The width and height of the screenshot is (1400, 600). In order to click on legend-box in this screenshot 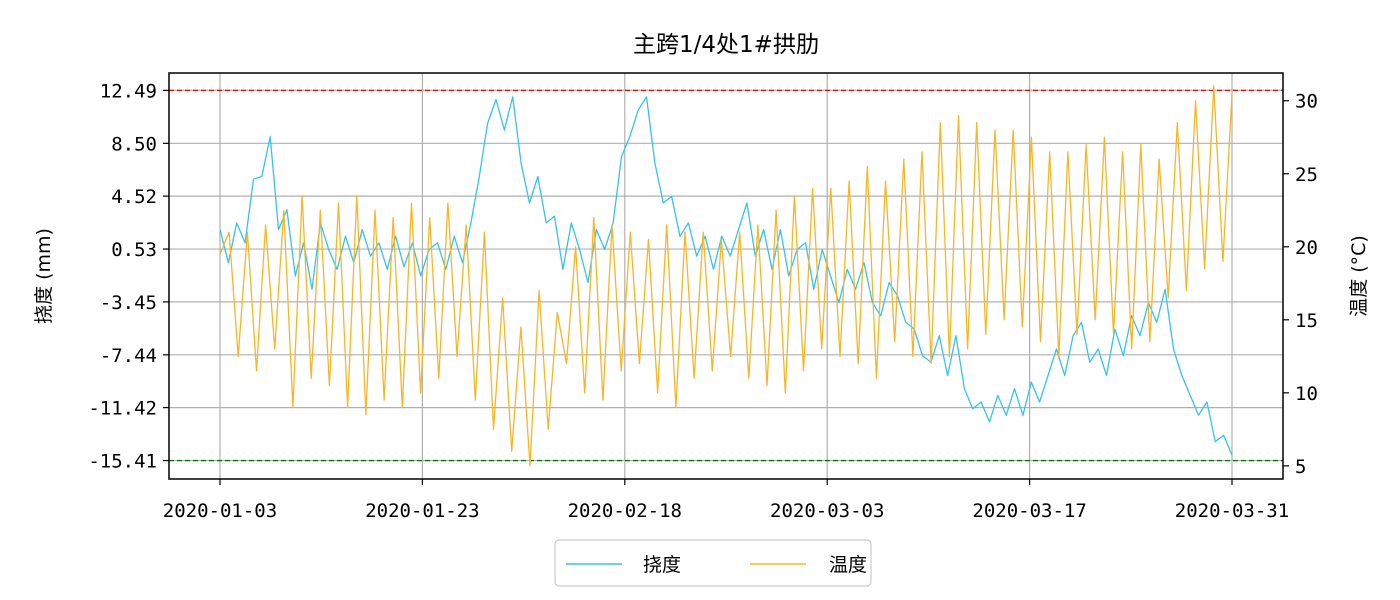, I will do `click(713, 563)`.